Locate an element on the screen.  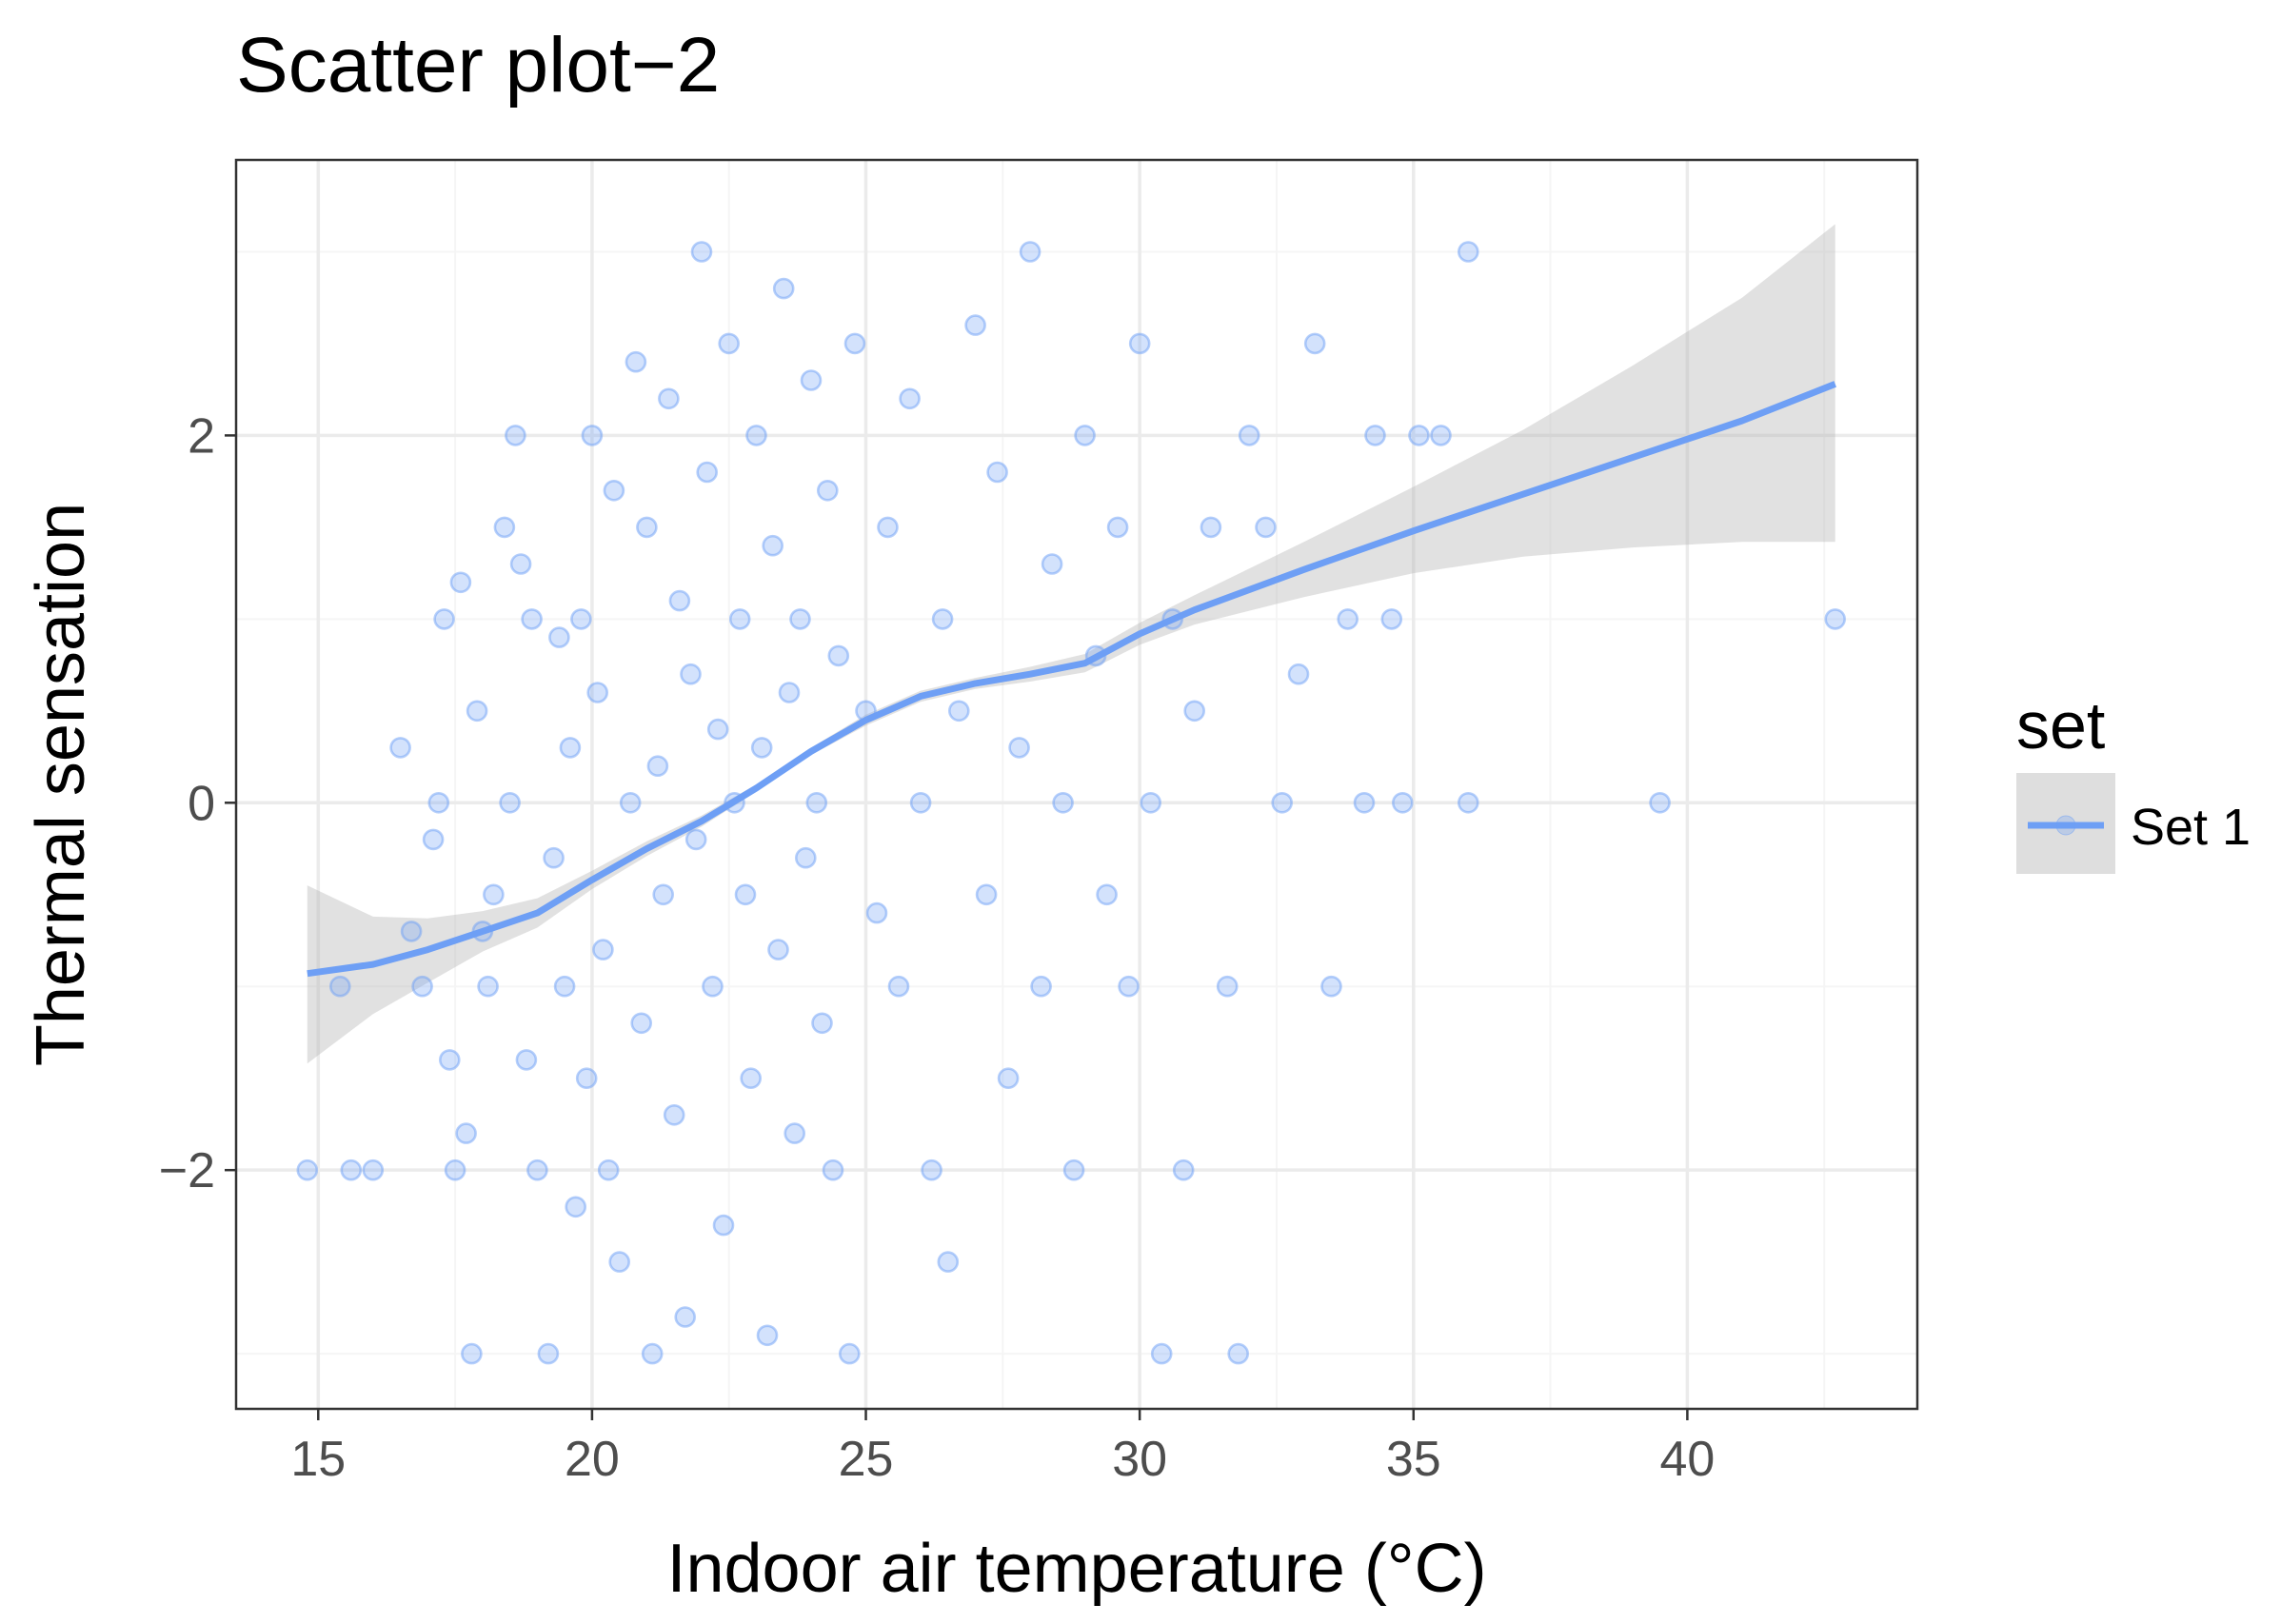
x-tick-label: 40 is located at coordinates (1687, 1459).